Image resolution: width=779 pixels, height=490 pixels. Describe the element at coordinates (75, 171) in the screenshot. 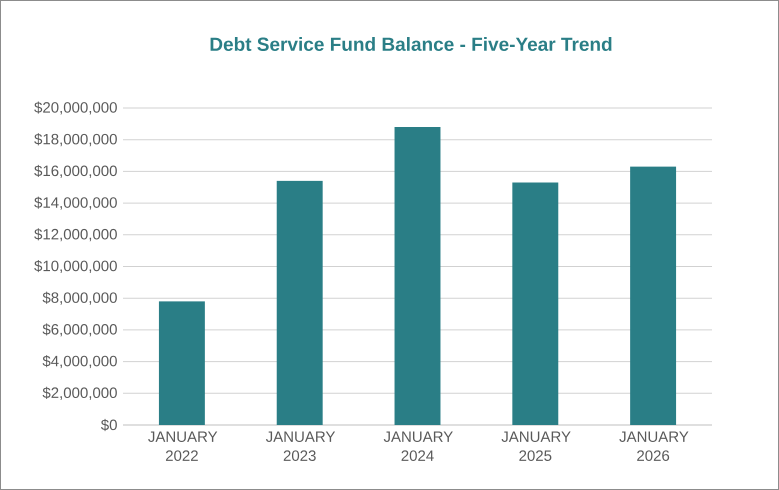

I see `y-tick-label: $16,000,000` at that location.